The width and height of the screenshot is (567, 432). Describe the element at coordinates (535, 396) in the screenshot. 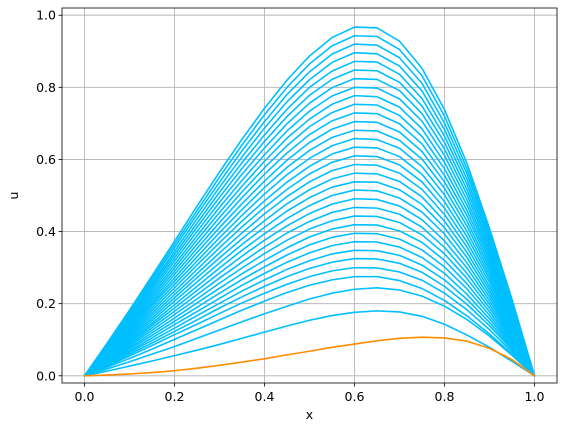

I see `x-tick-label: 1.0` at that location.